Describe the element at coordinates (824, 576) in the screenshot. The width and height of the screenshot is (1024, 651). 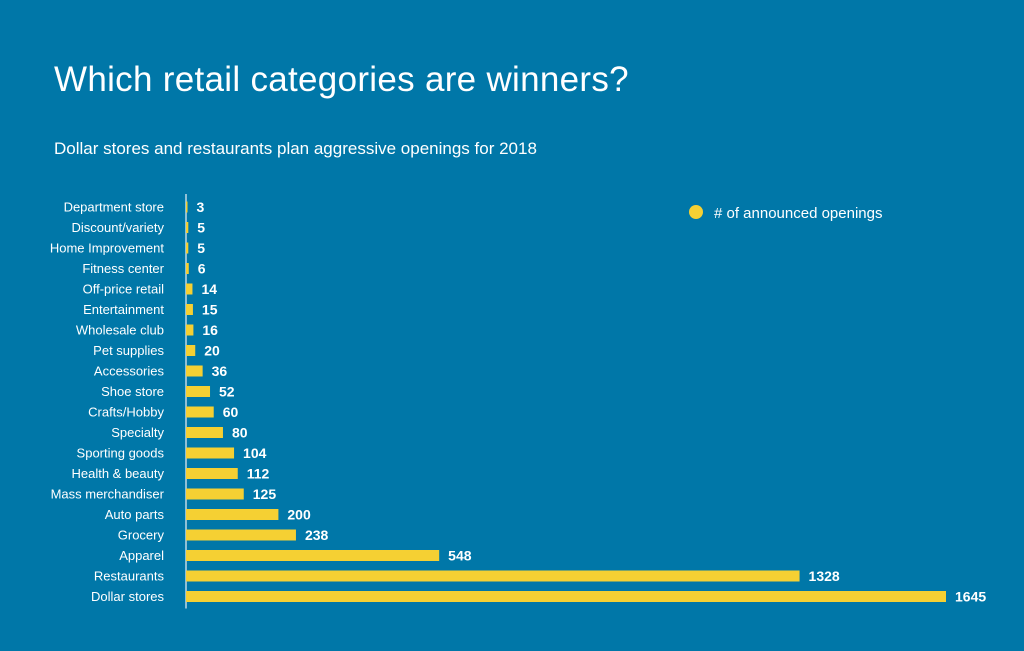
I see `value-label-restaurants: 1328` at that location.